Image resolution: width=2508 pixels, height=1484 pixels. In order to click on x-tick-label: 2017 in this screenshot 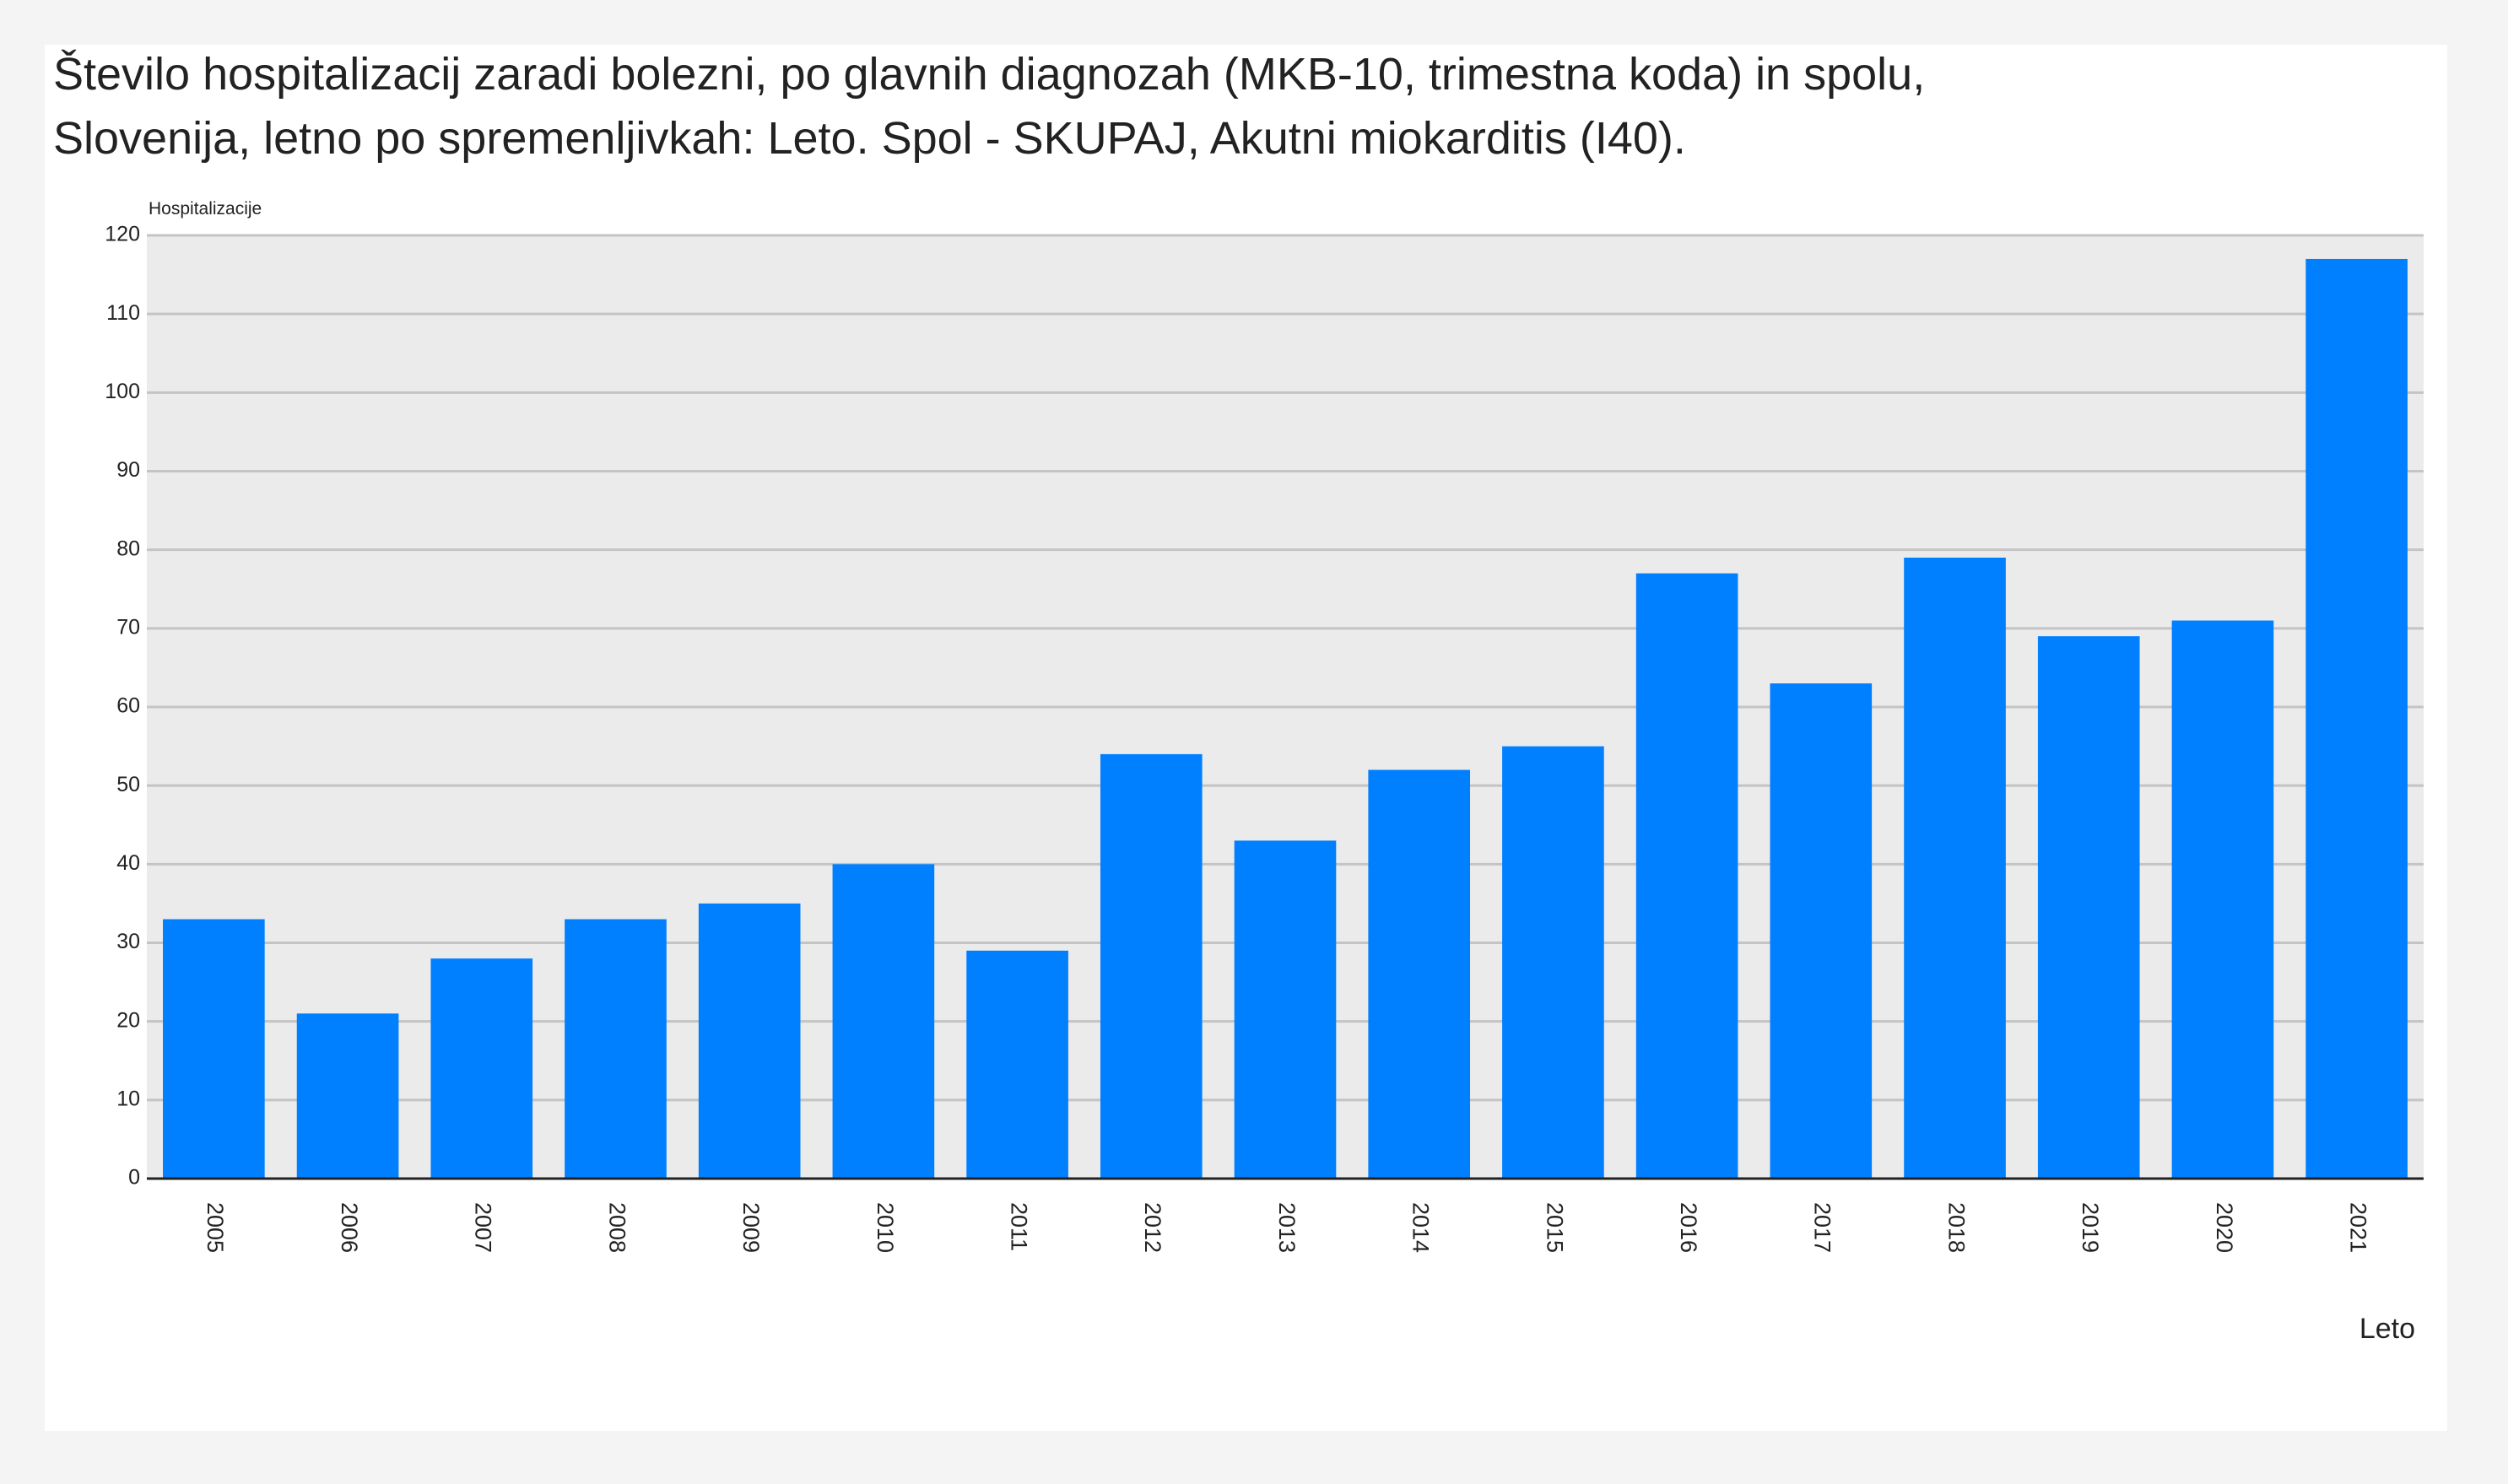, I will do `click(1822, 1227)`.